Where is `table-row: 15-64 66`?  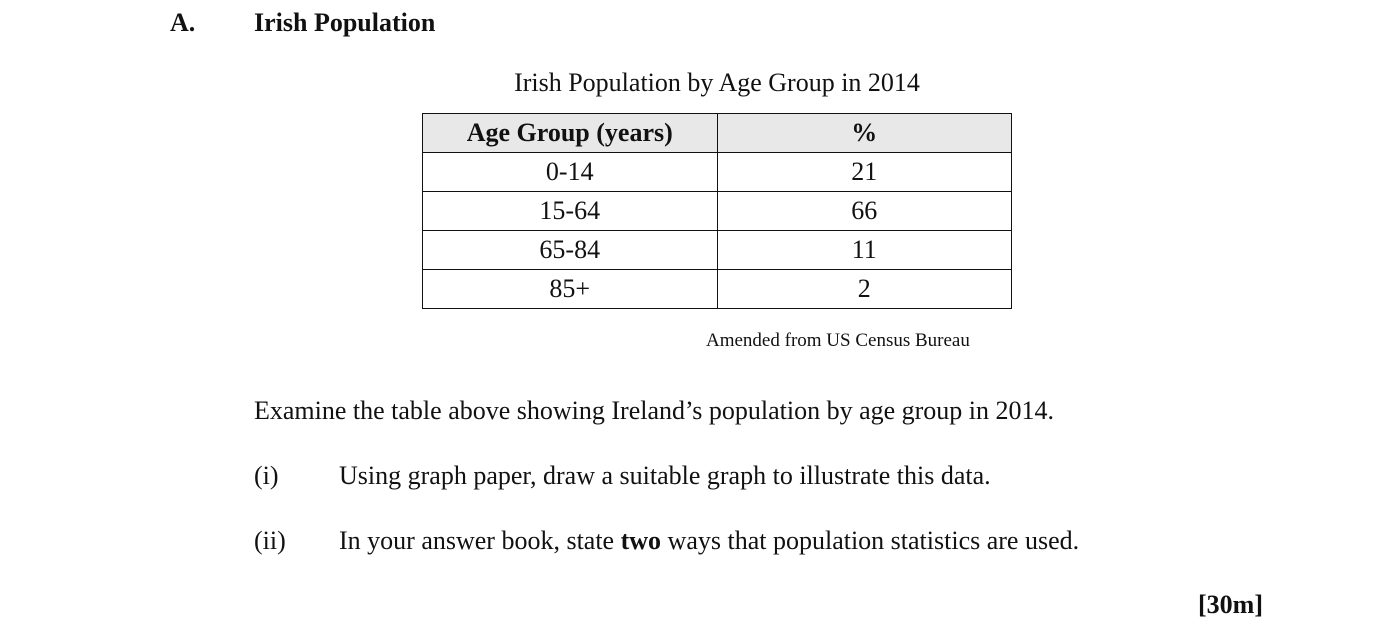
table-row: 15-64 66 is located at coordinates (717, 211).